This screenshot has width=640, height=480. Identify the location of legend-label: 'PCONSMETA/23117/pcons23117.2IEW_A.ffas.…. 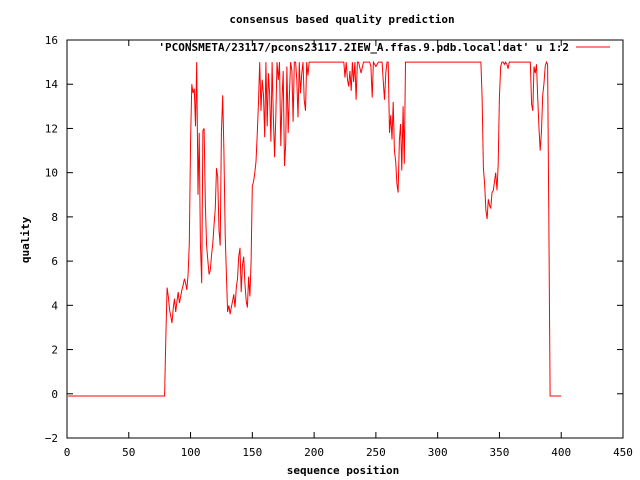
(363, 47).